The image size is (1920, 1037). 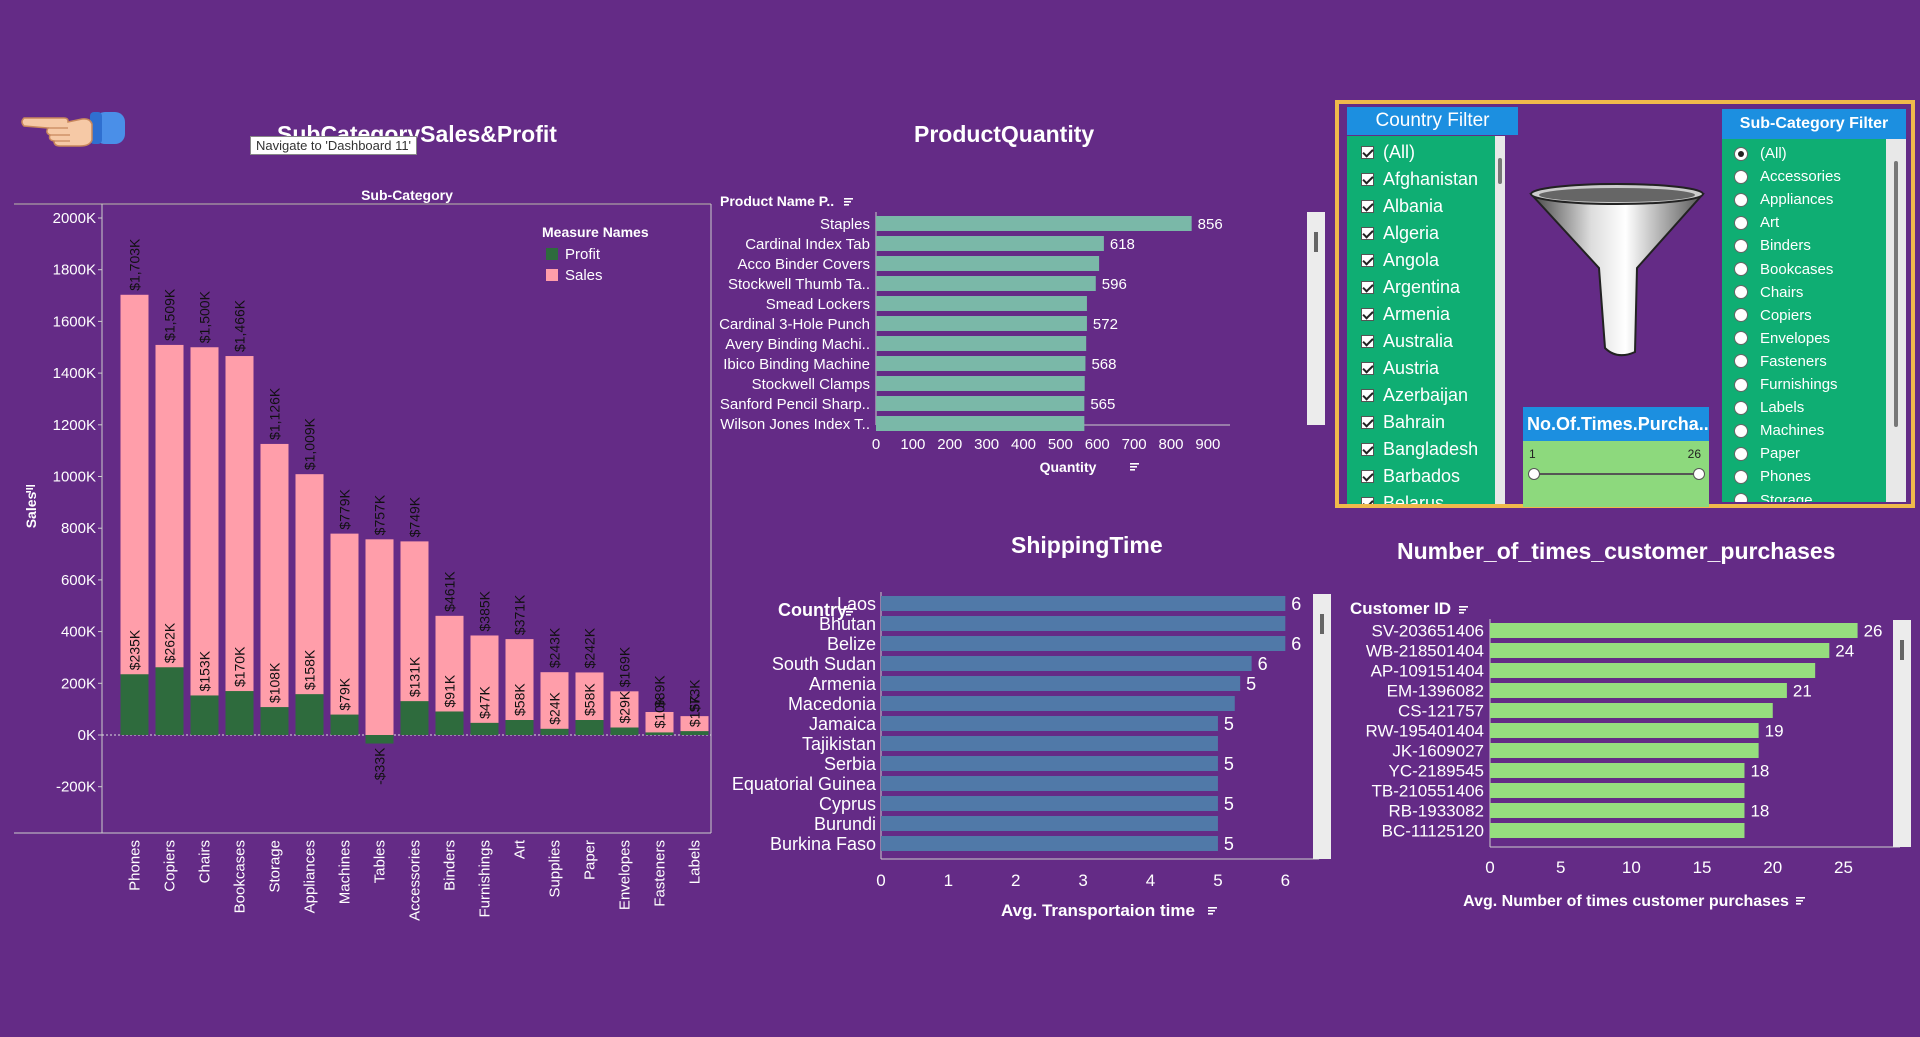 What do you see at coordinates (1388, 152) in the screenshot?
I see `country-filter-item: (All)` at bounding box center [1388, 152].